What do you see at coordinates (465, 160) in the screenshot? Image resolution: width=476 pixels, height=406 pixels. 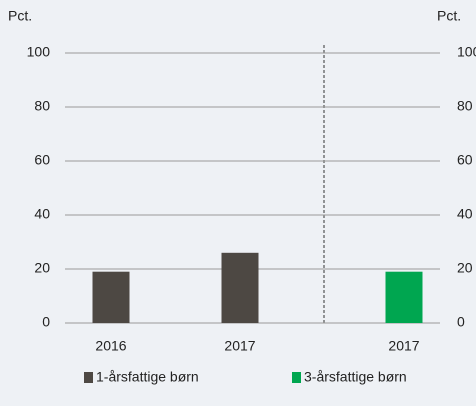 I see `y2-tick-label: 60` at bounding box center [465, 160].